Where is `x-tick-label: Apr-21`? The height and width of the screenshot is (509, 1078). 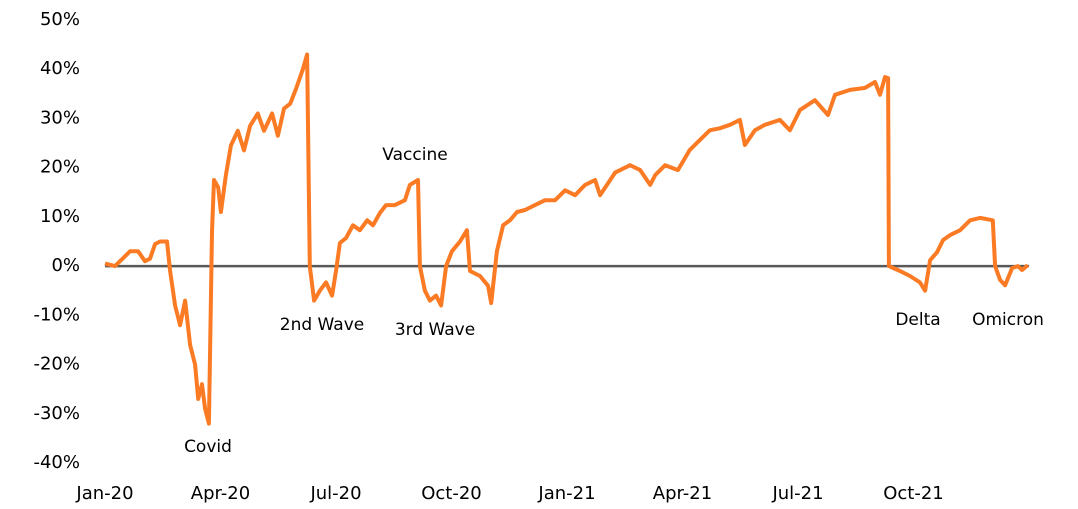
x-tick-label: Apr-21 is located at coordinates (682, 493).